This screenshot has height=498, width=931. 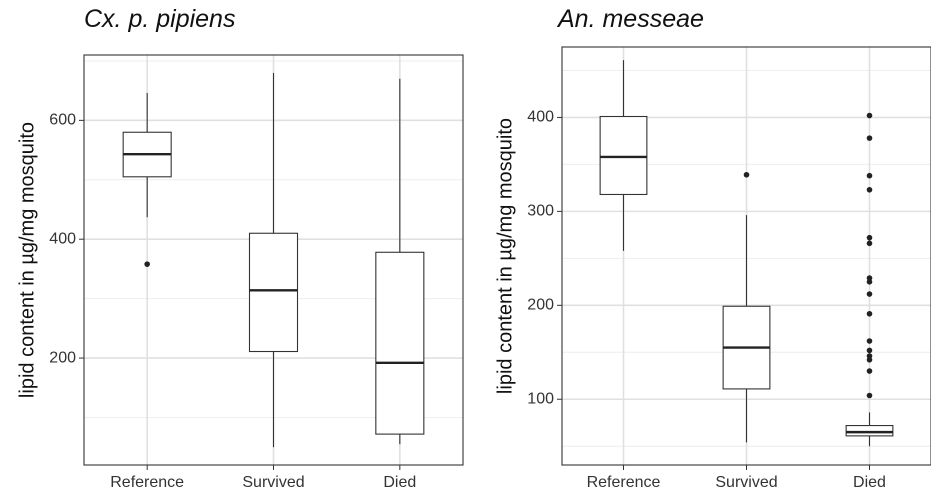 What do you see at coordinates (159, 19) in the screenshot?
I see `chart-title: Cx. p. pipiens` at bounding box center [159, 19].